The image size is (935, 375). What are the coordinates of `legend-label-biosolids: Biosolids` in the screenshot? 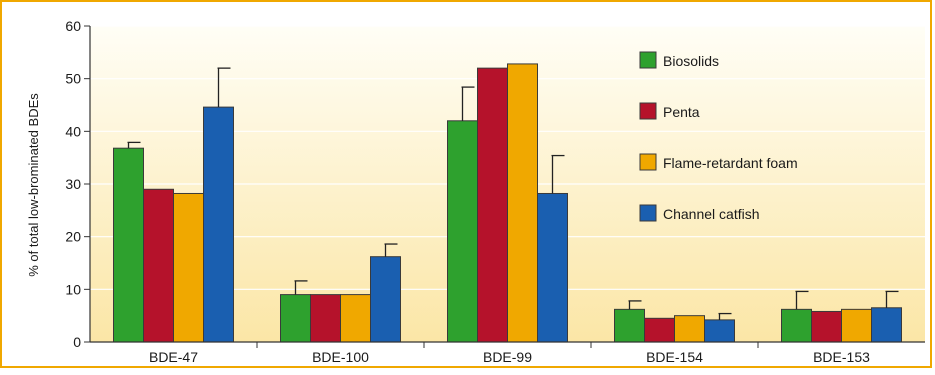 It's located at (691, 61).